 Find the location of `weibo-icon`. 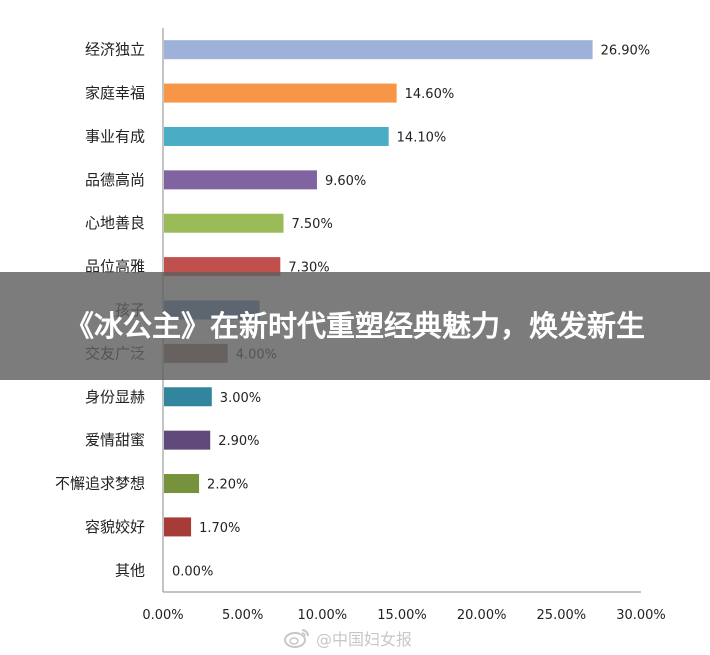

weibo-icon is located at coordinates (296, 638).